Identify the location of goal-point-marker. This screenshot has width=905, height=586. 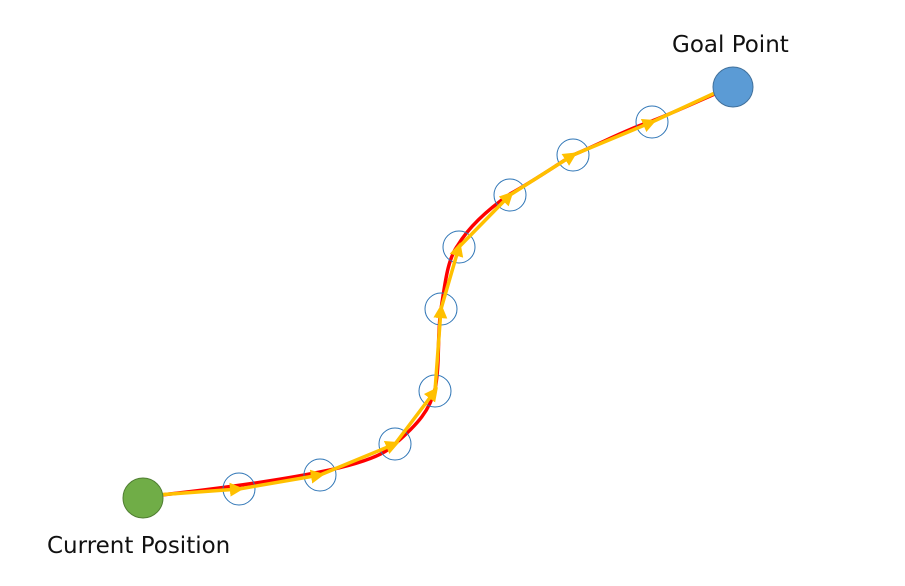
(733, 87).